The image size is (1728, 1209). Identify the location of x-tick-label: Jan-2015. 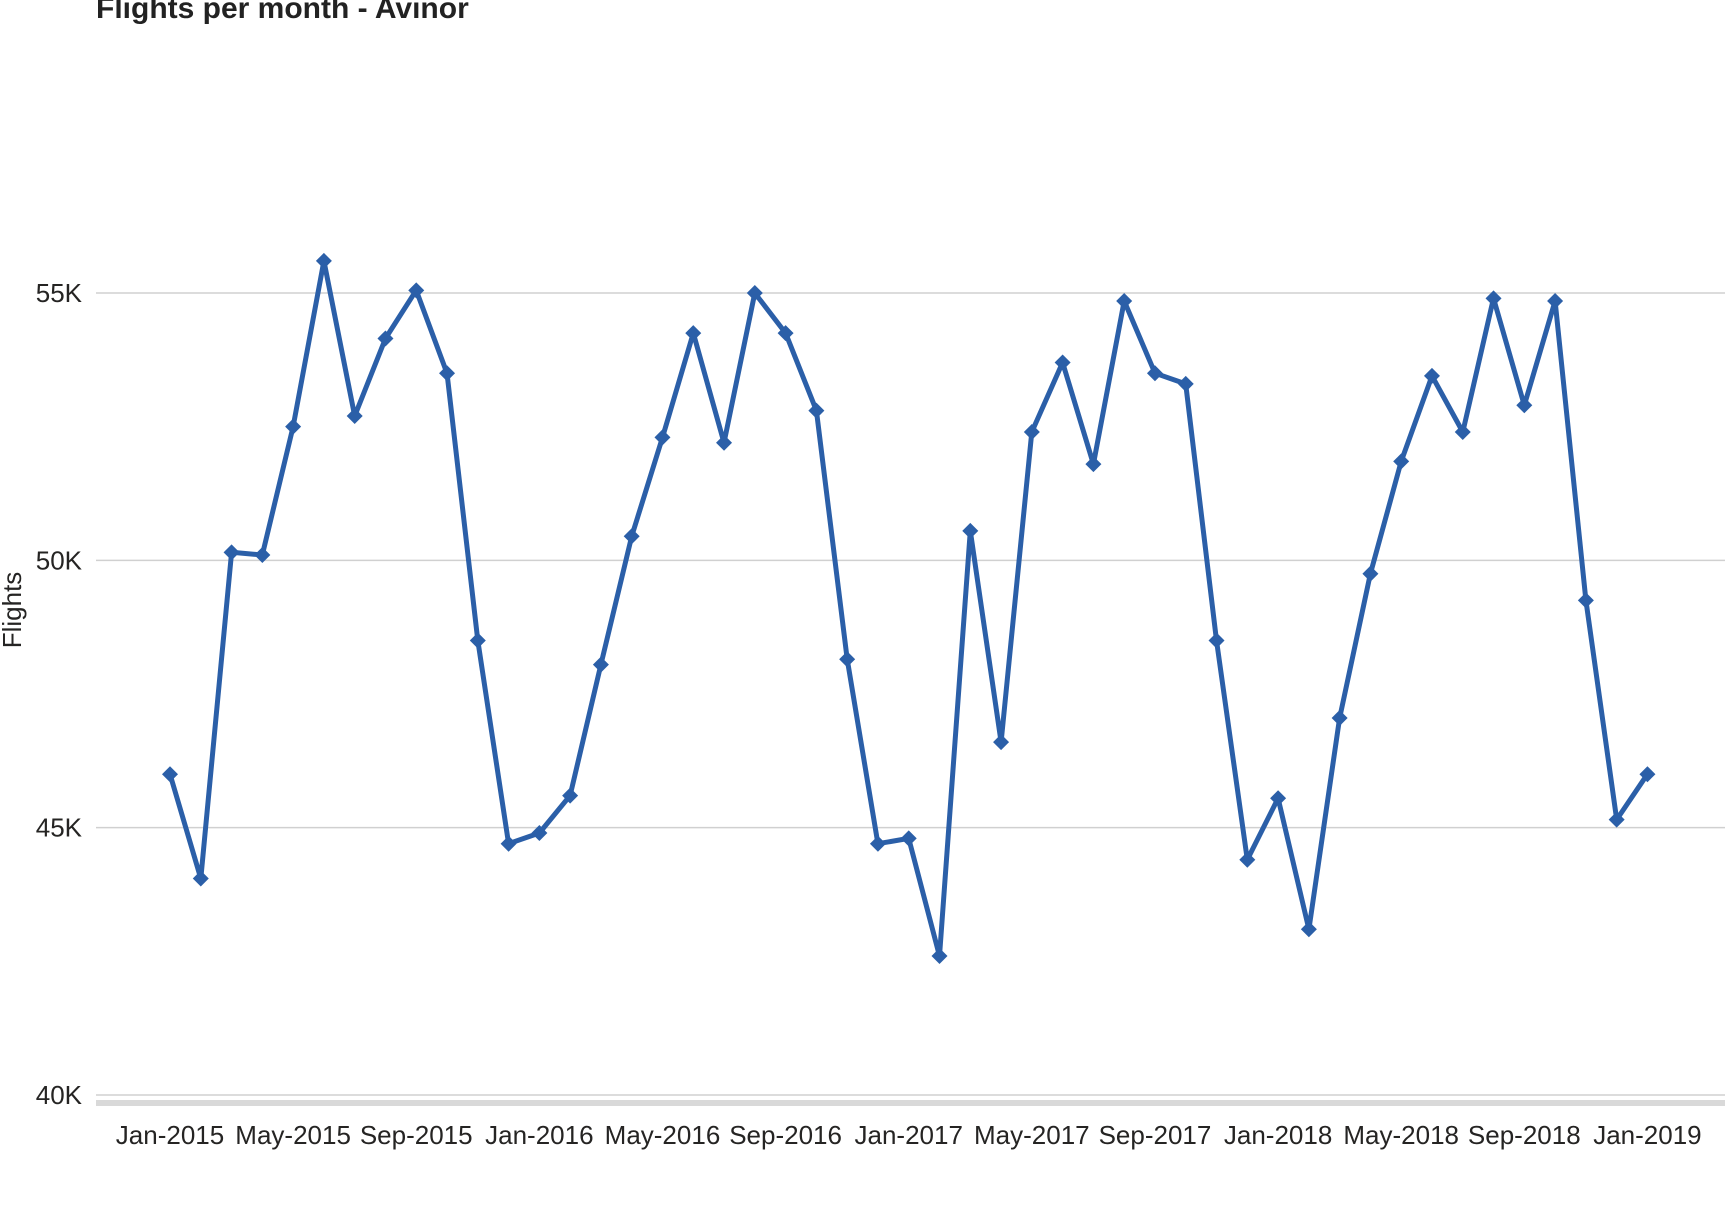
(170, 1135).